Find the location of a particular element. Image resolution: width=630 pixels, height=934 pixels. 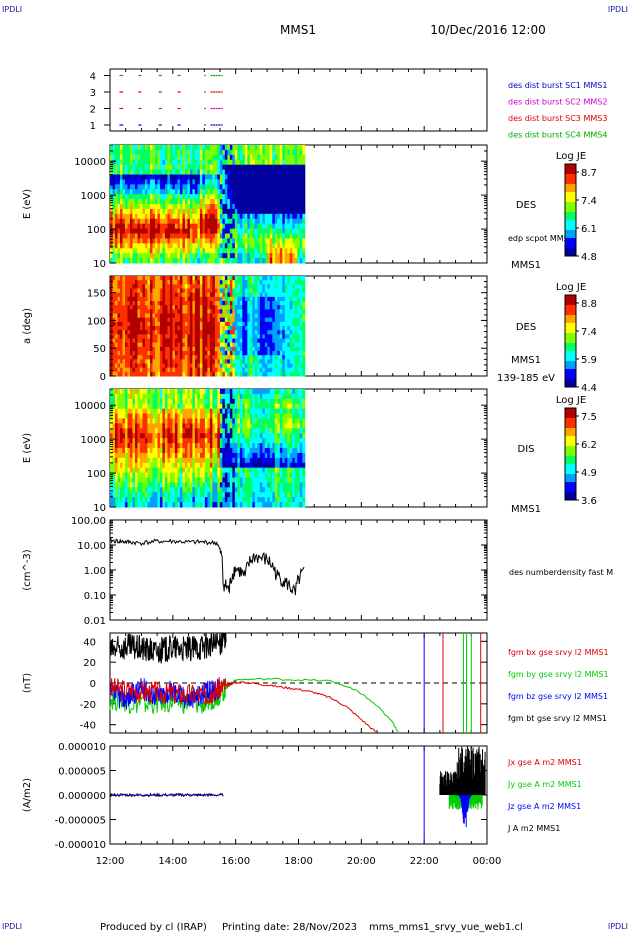

des_energy-colorbar is located at coordinates (570, 210).